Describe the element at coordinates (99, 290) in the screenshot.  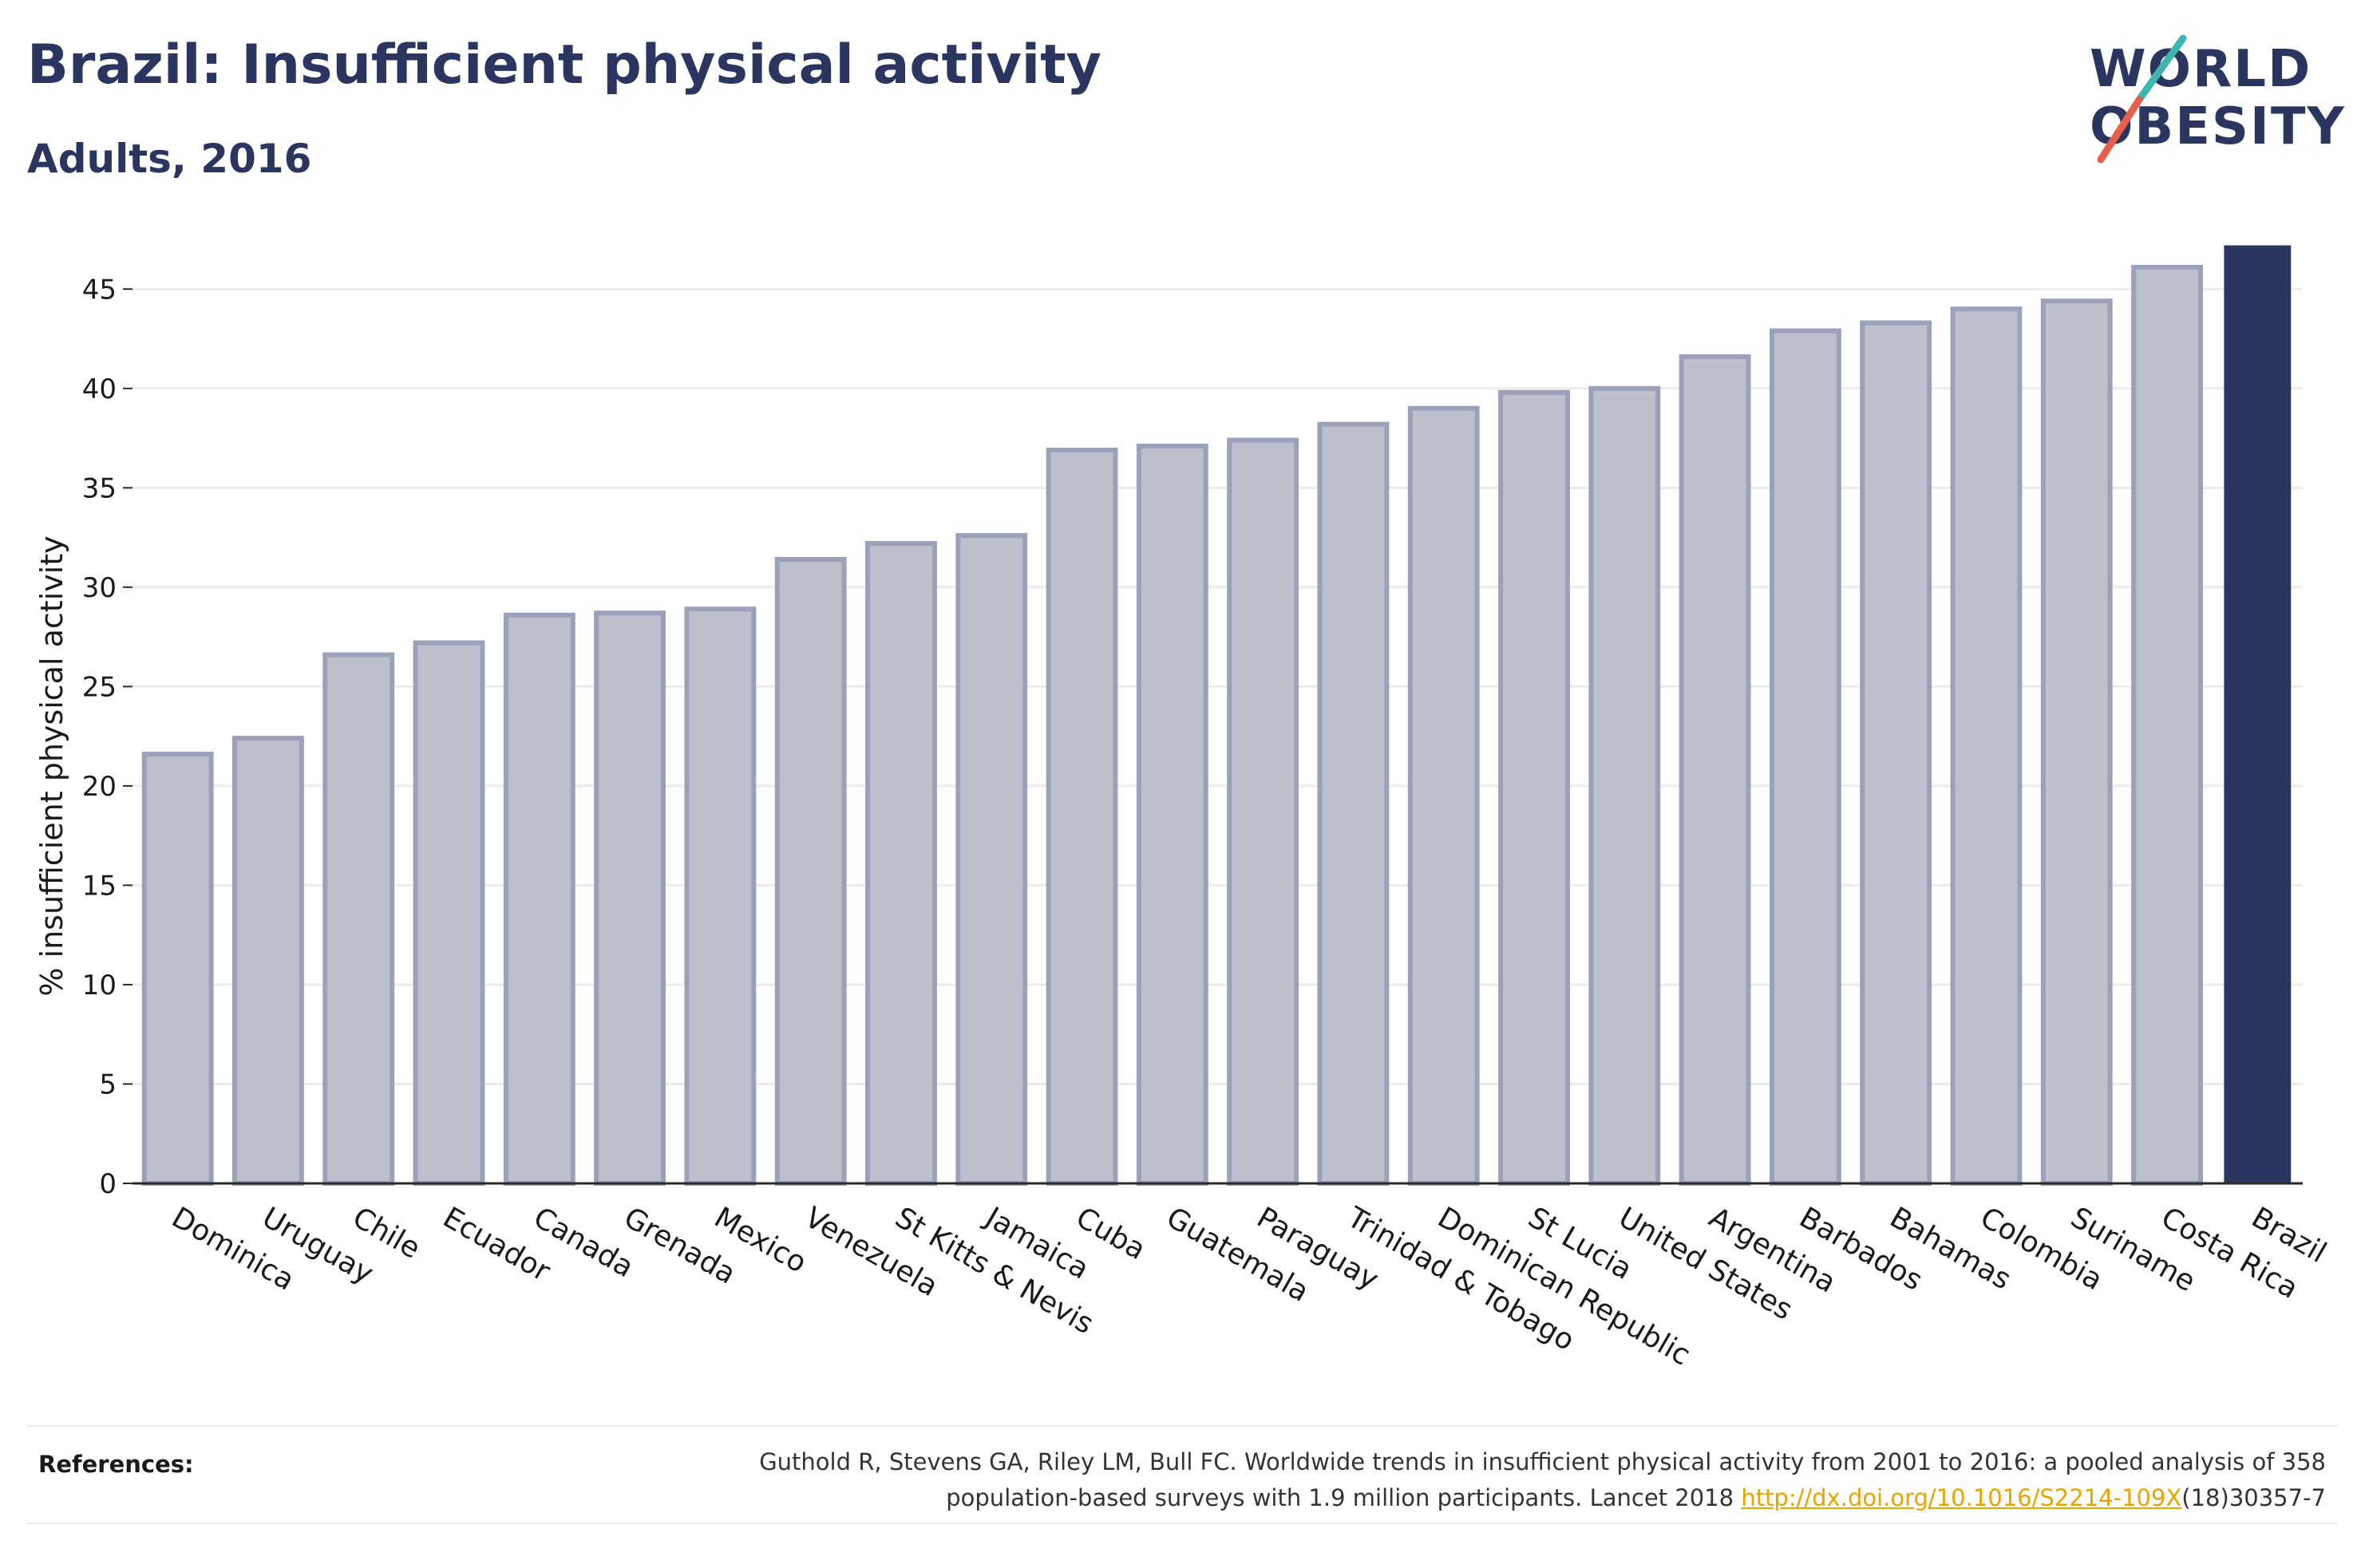
I see `y-tick-label: 45` at that location.